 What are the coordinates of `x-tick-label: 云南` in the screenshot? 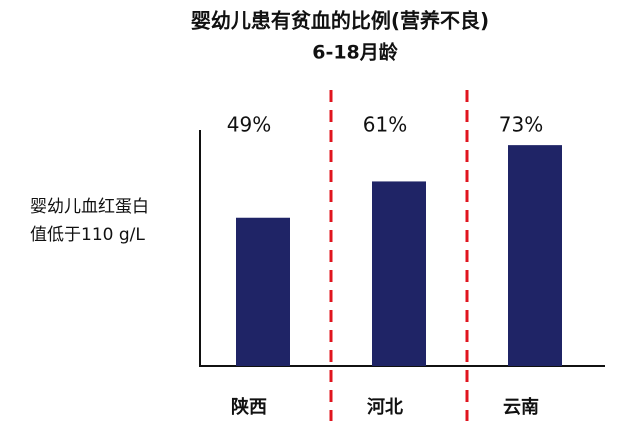 It's located at (521, 407).